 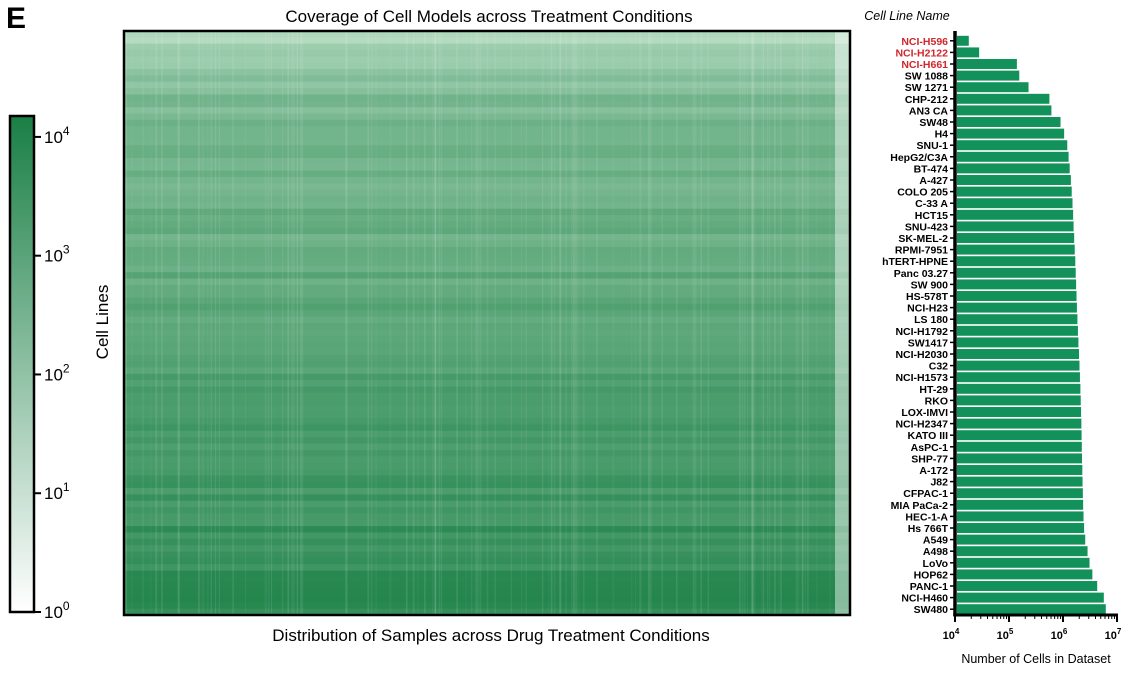 What do you see at coordinates (921, 332) in the screenshot?
I see `bar-category-label: NCI-H1792` at bounding box center [921, 332].